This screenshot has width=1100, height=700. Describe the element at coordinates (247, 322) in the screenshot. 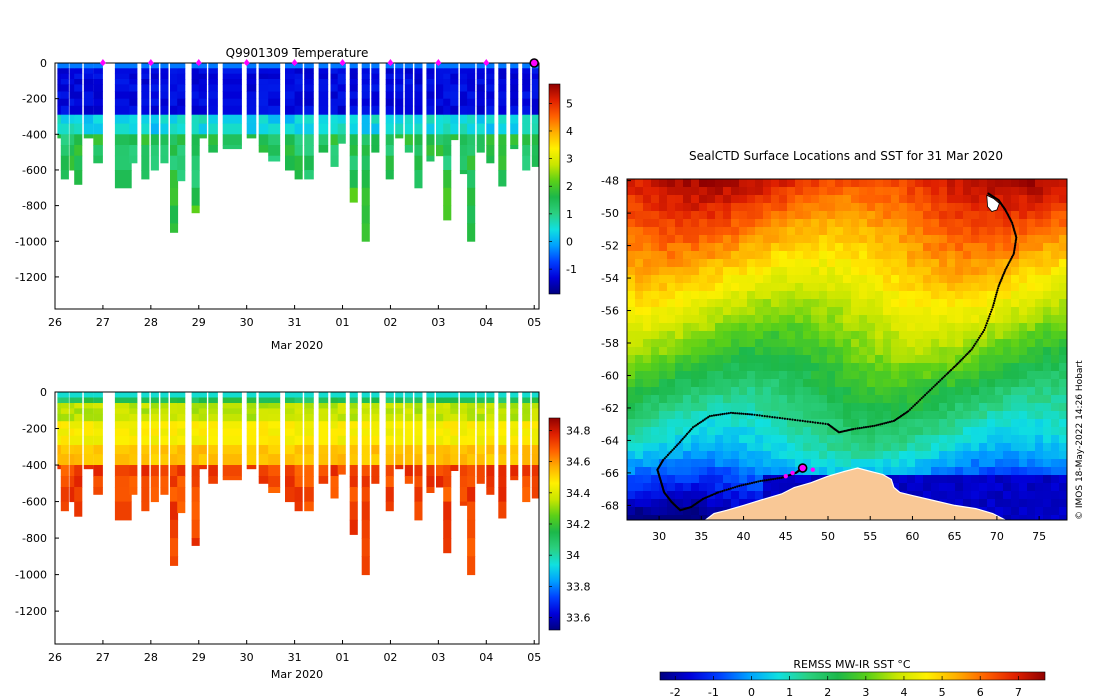

I see `x-tick-label: 30` at that location.